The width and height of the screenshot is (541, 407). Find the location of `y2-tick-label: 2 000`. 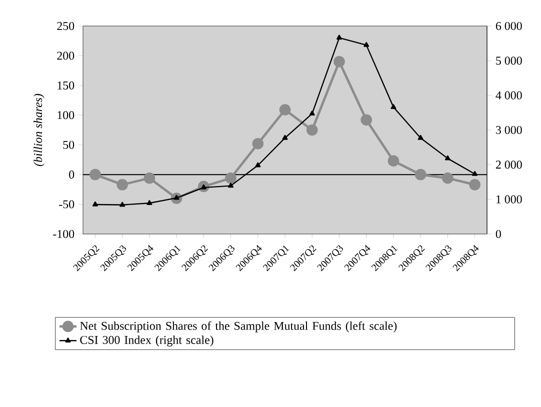

y2-tick-label: 2 000 is located at coordinates (509, 164).